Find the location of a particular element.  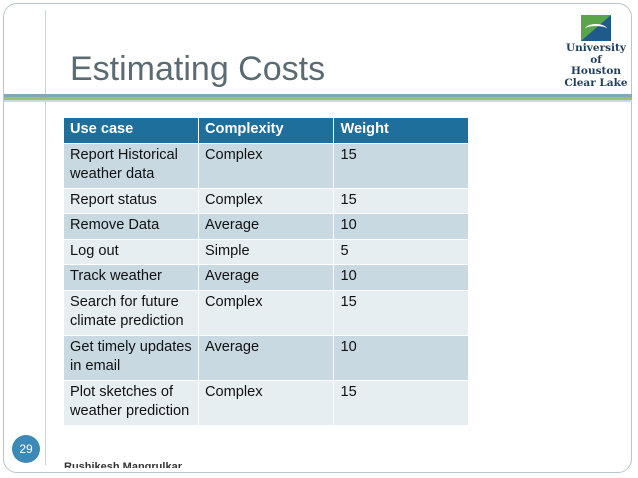

university-logo: University of Houston Clear Lake is located at coordinates (596, 52).